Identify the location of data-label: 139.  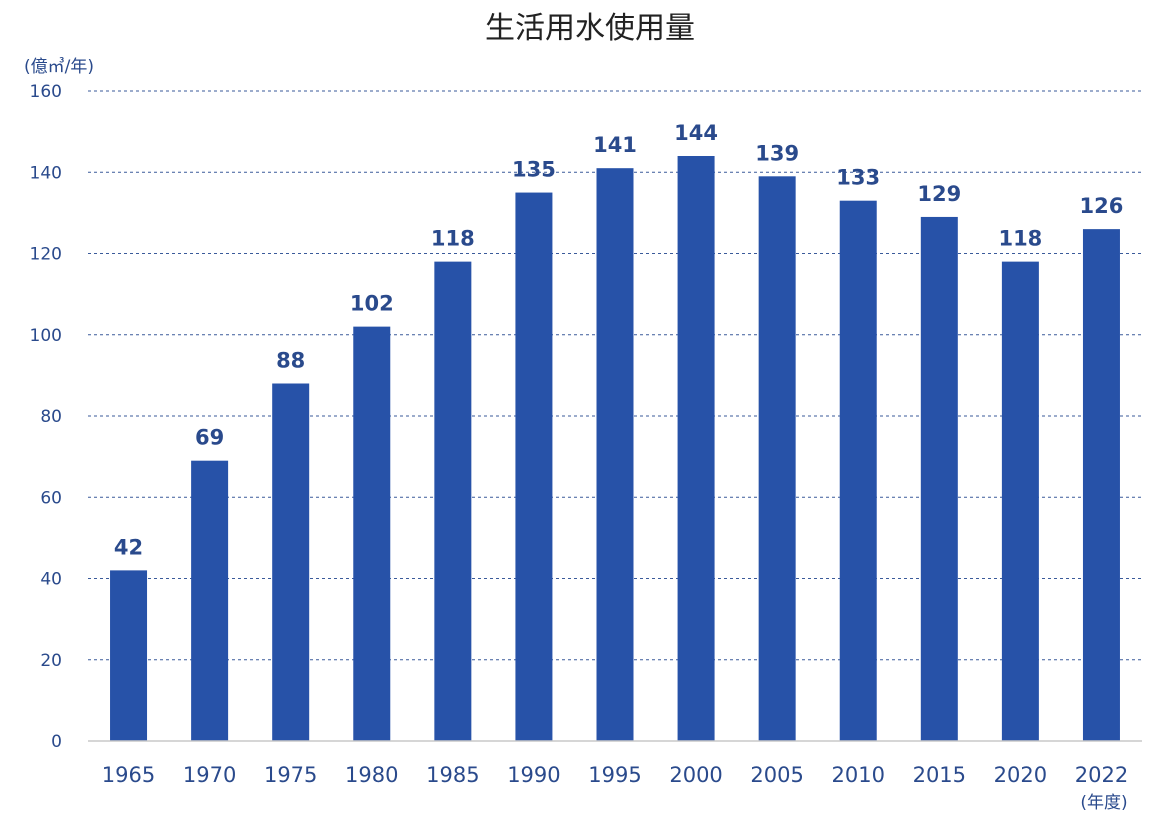
(777, 153).